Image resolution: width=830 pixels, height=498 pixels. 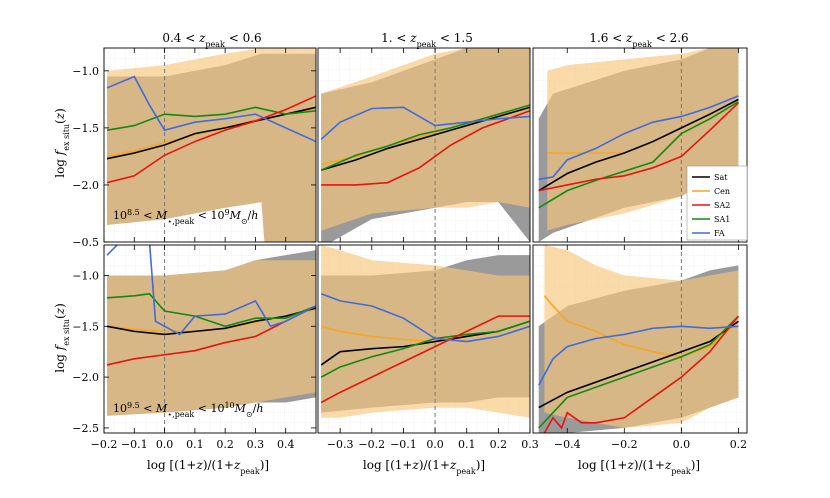 What do you see at coordinates (211, 40) in the screenshot?
I see `col-title-1: 0.4 < zpeak < 0.6` at bounding box center [211, 40].